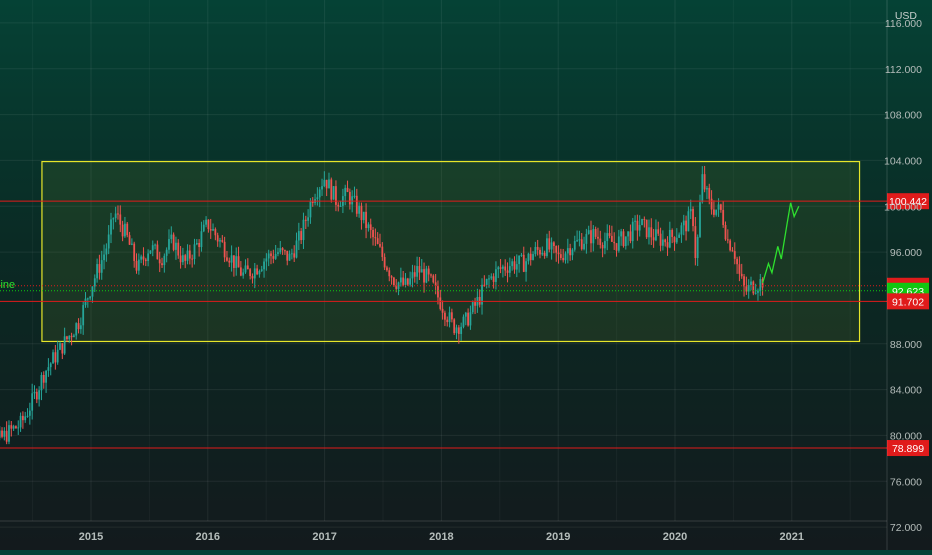 This screenshot has height=555, width=932. I want to click on x-tick-label: 2016, so click(208, 537).